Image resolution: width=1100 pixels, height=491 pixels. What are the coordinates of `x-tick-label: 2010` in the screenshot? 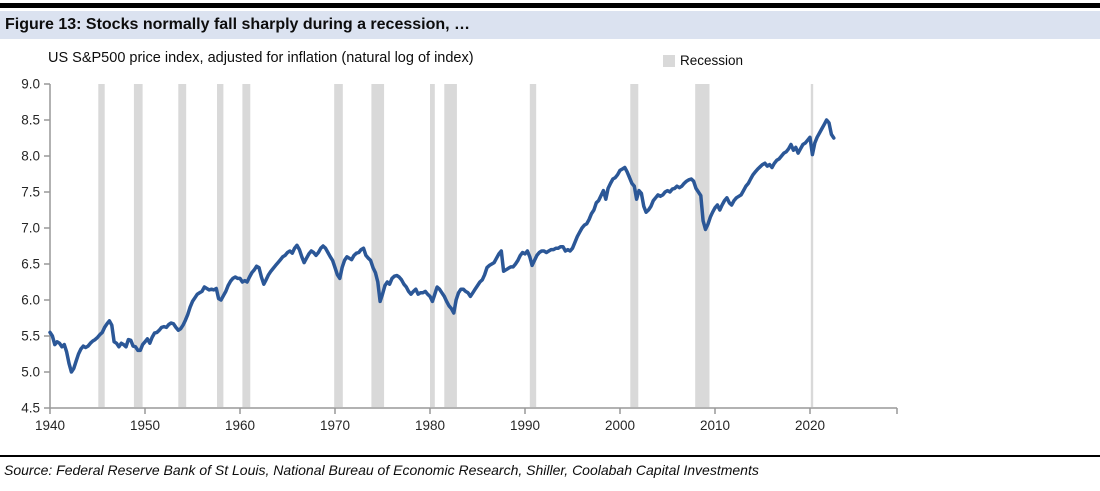 It's located at (715, 425).